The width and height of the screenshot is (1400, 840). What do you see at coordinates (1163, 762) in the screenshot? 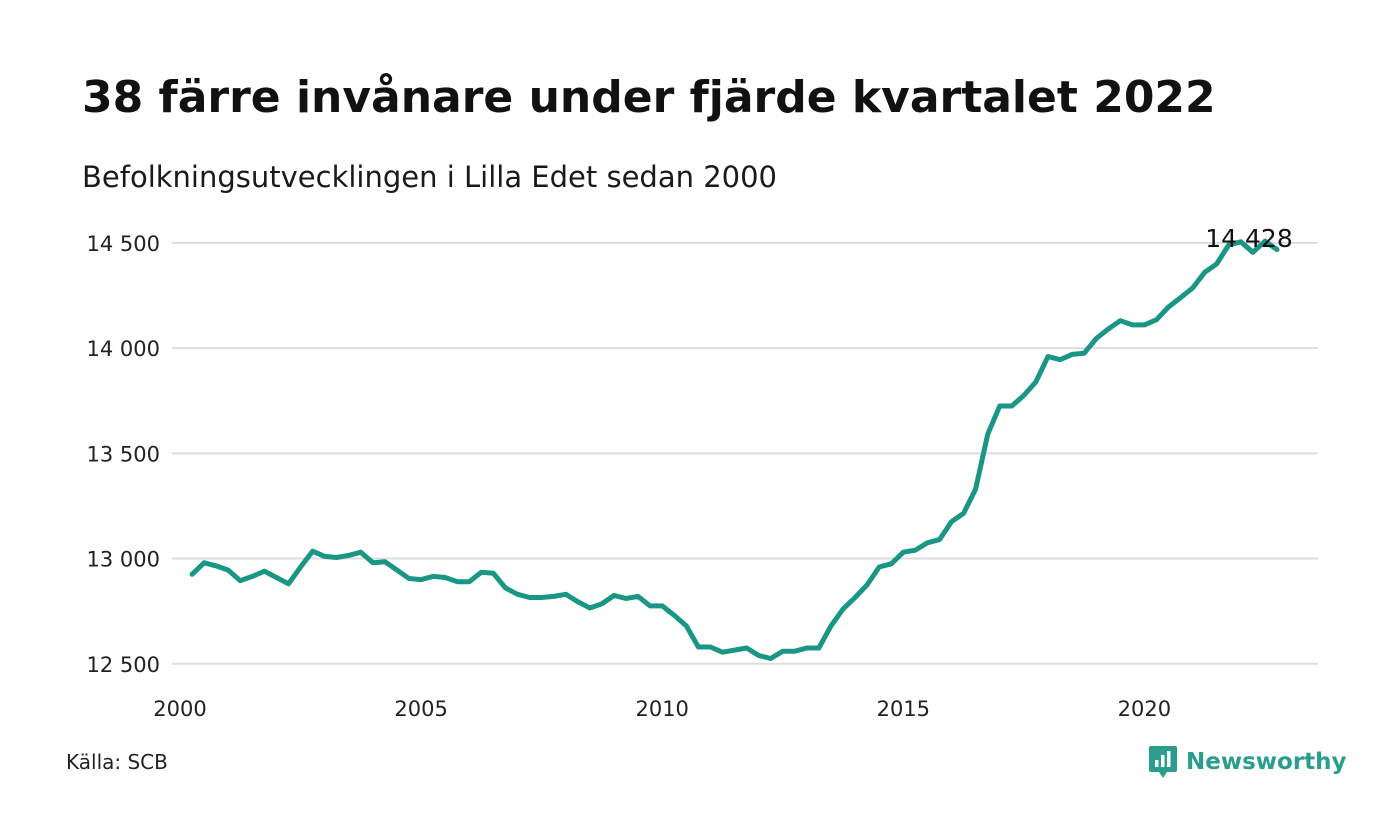
I see `newsworthy-logo-icon` at bounding box center [1163, 762].